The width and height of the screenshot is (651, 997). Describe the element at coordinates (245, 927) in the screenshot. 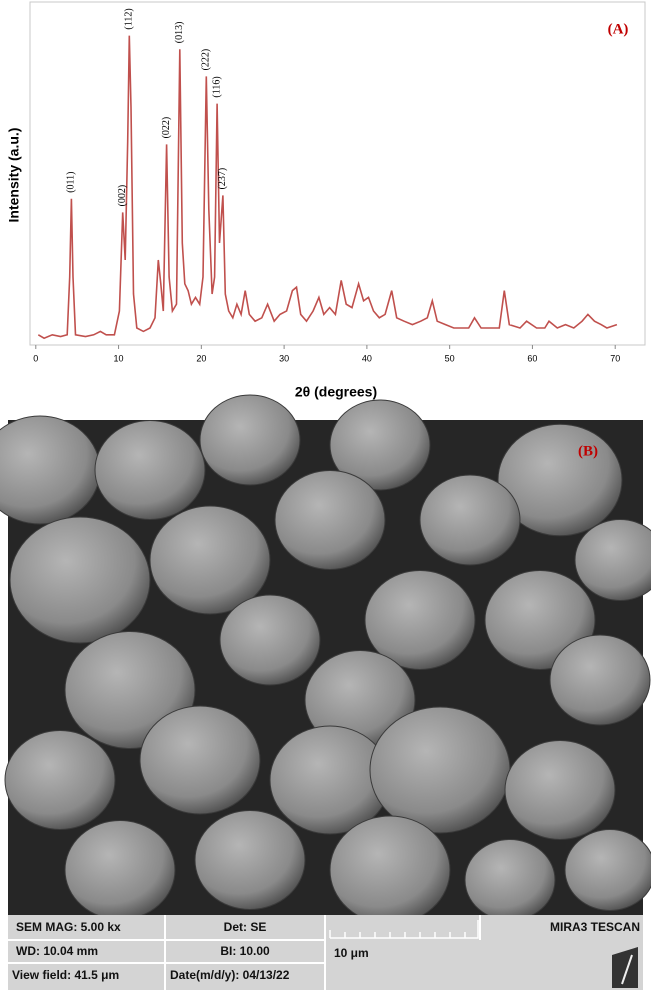

I see `detector: Det: SE` at that location.